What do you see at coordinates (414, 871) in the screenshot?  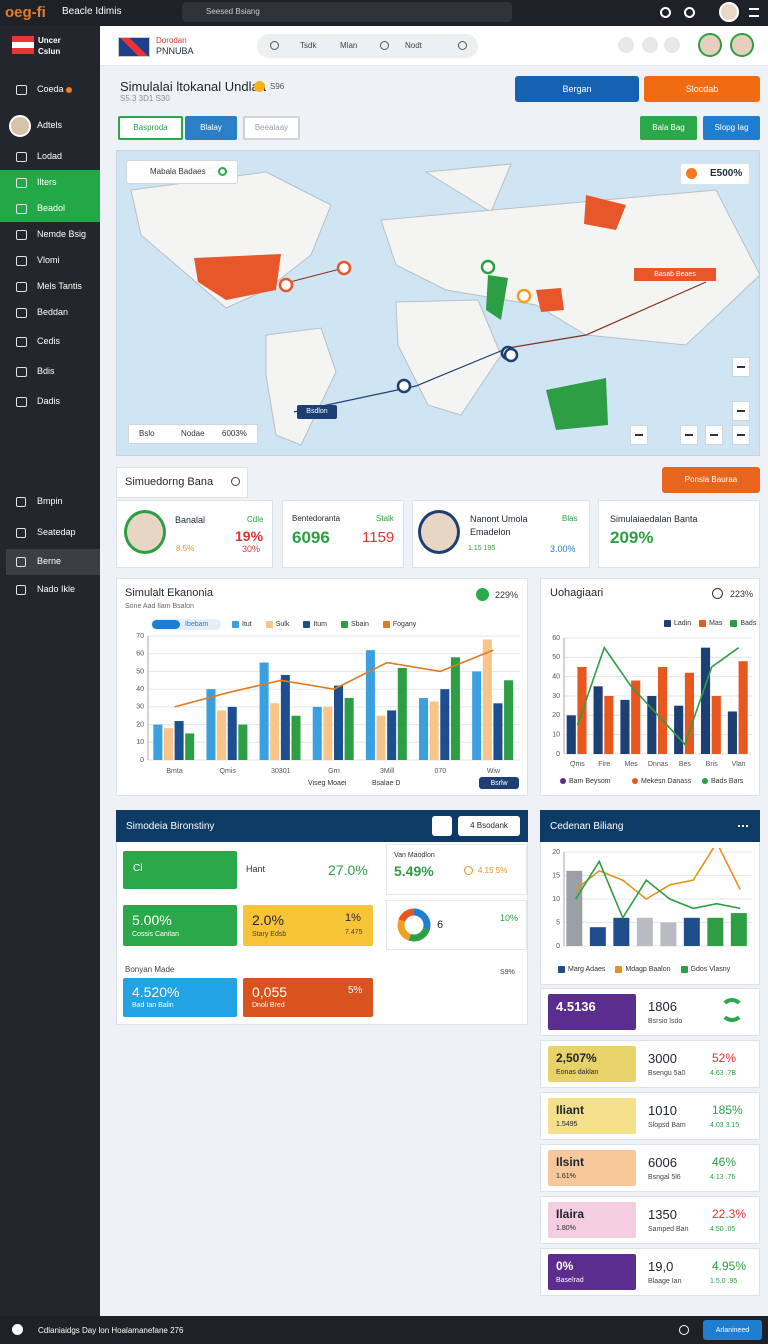 I see `tile-value: 5.49%` at bounding box center [414, 871].